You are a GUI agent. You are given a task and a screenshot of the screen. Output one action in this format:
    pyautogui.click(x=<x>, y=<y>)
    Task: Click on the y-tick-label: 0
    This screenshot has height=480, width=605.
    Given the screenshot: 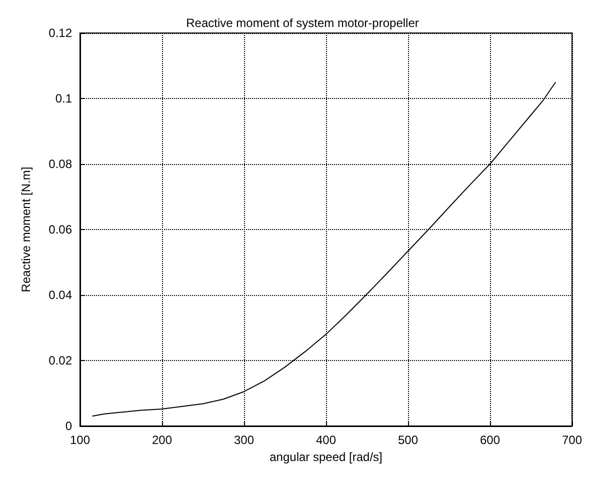 What is the action you would take?
    pyautogui.click(x=68, y=426)
    